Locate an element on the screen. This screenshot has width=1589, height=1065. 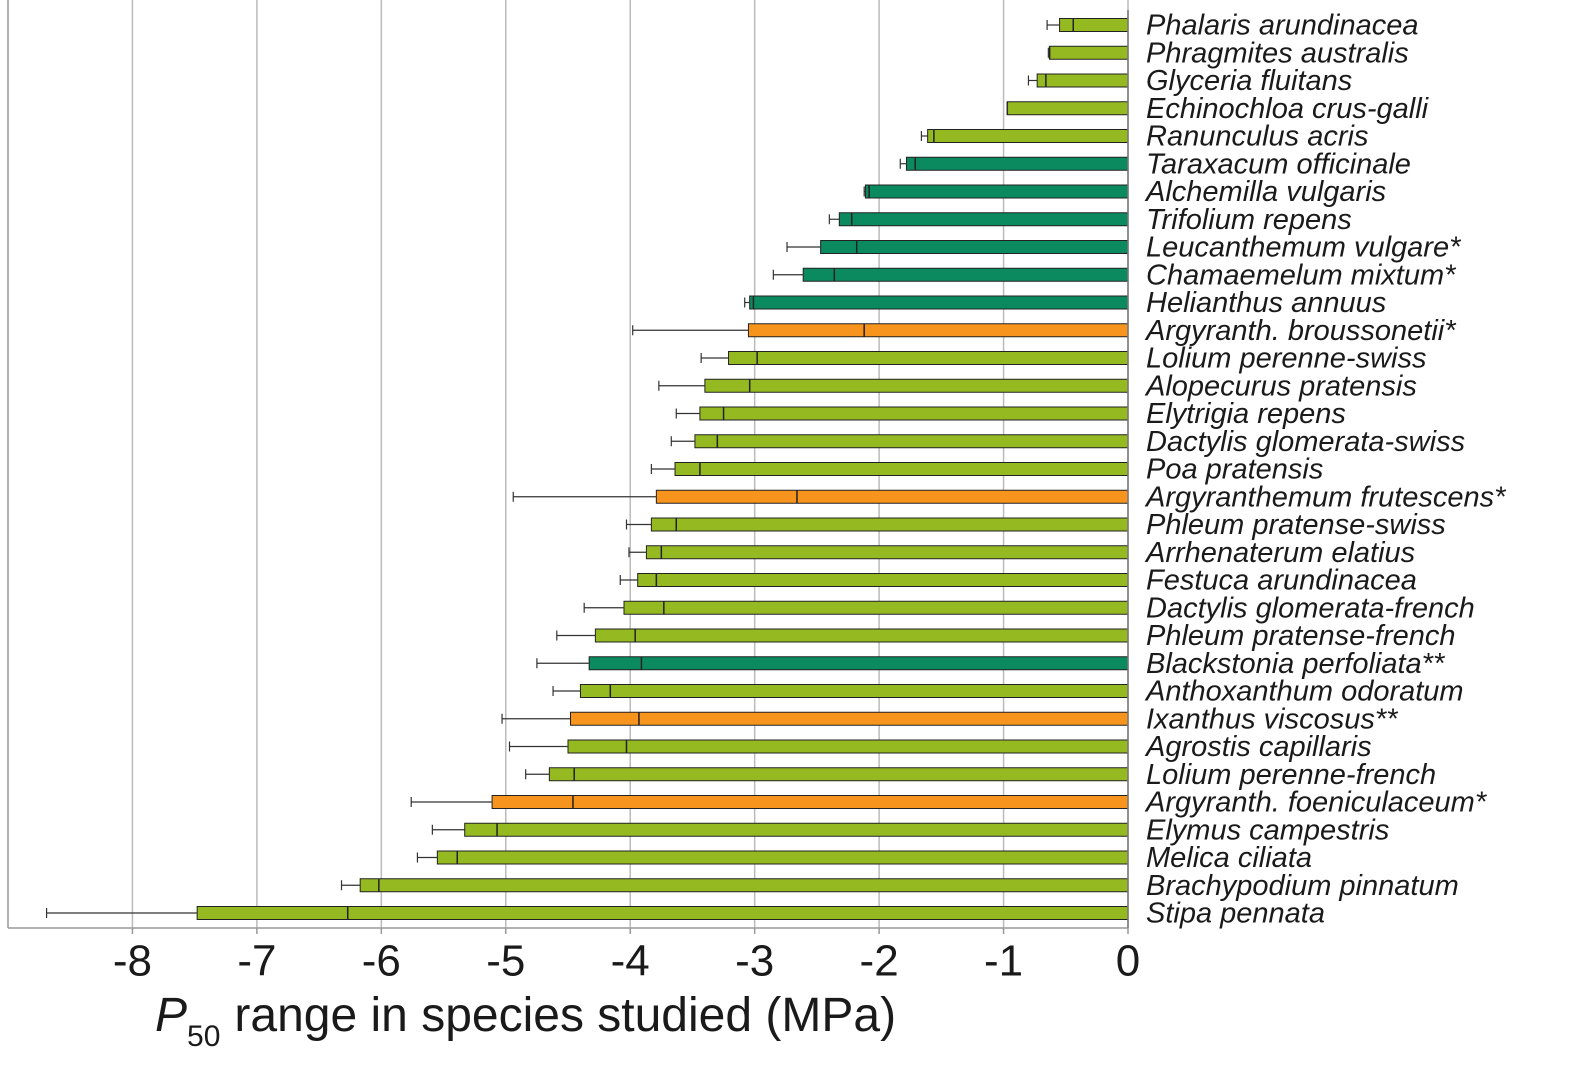
x-tick-label: -2 is located at coordinates (879, 961).